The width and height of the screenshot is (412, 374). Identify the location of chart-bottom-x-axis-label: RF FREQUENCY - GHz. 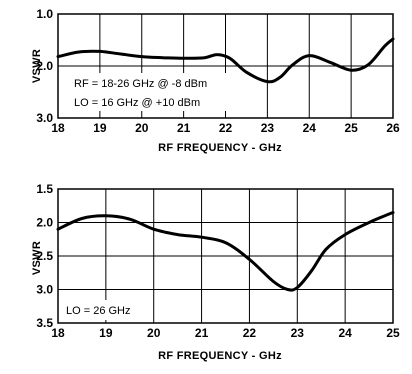
(220, 356).